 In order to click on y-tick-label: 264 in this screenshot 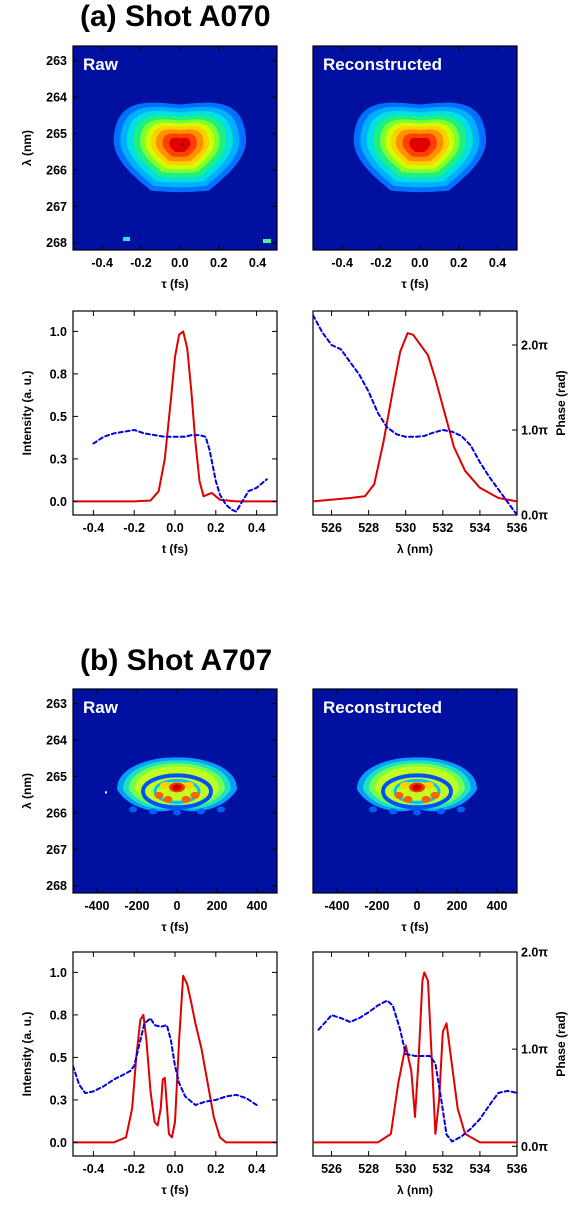, I will do `click(56, 98)`.